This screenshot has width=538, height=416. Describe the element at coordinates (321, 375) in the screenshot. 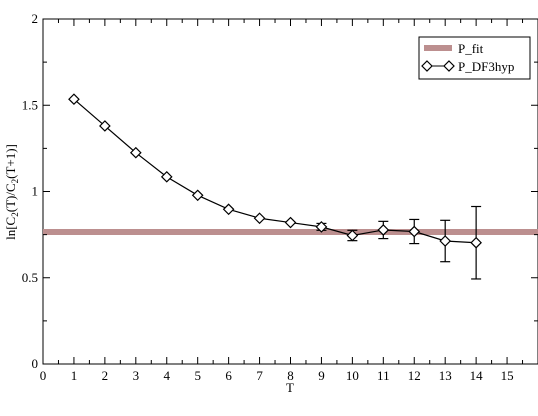

I see `x-tick-label: 9` at that location.